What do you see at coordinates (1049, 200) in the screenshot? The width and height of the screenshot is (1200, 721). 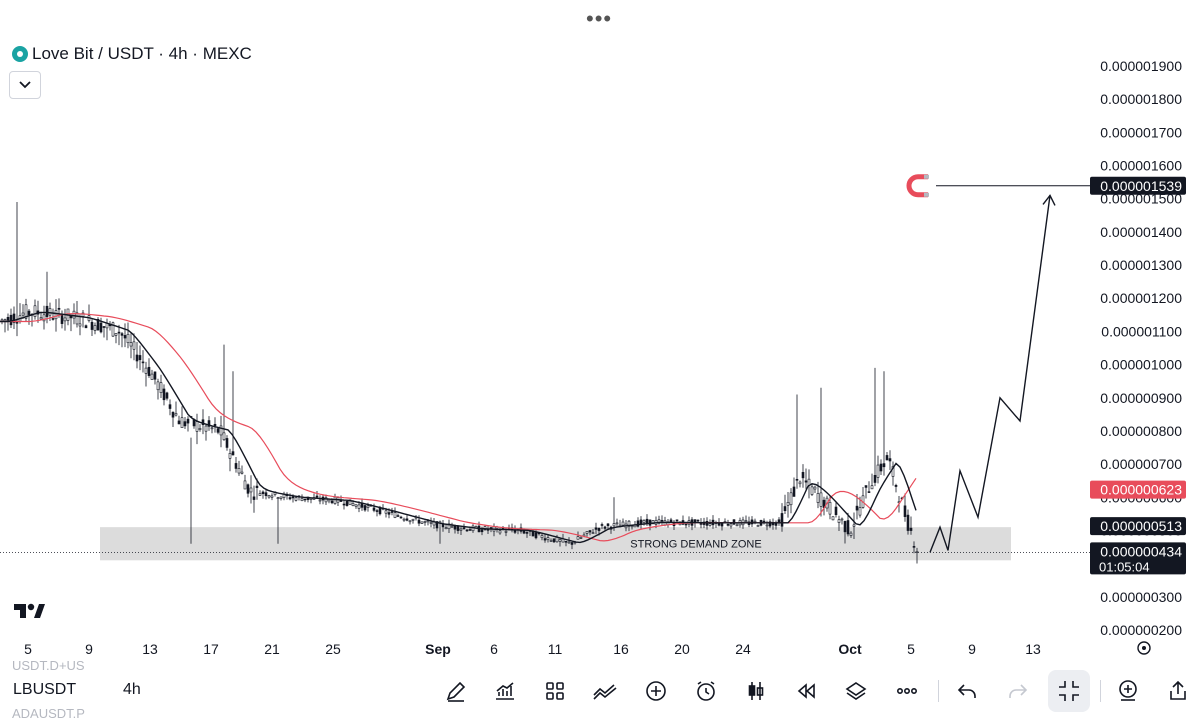 I see `projection-arrowhead` at bounding box center [1049, 200].